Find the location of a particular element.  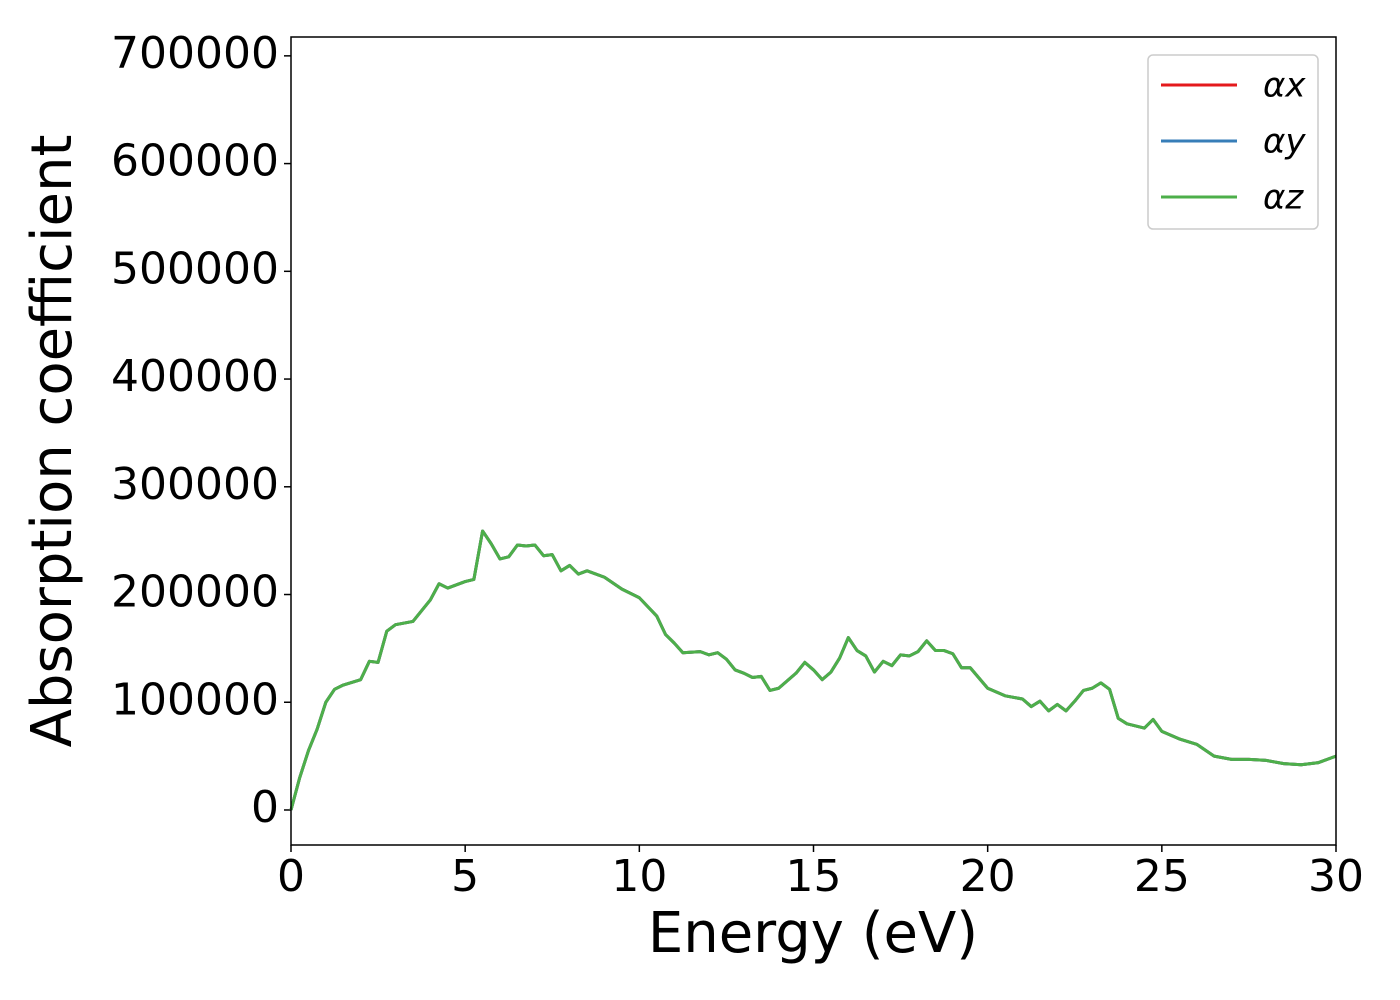

y-tick-label: 0 is located at coordinates (265, 807).